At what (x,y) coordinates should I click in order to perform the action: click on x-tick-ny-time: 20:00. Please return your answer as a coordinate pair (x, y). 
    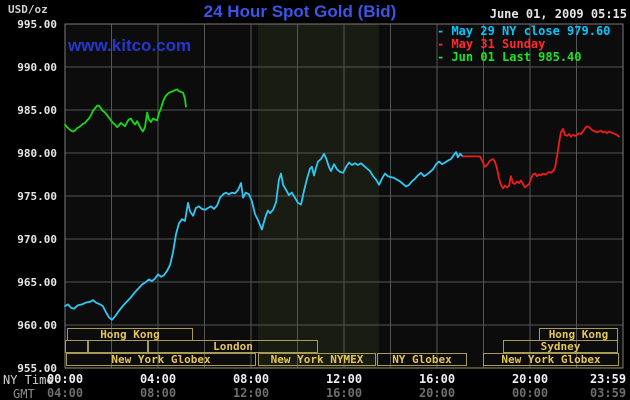
    Looking at the image, I should click on (530, 379).